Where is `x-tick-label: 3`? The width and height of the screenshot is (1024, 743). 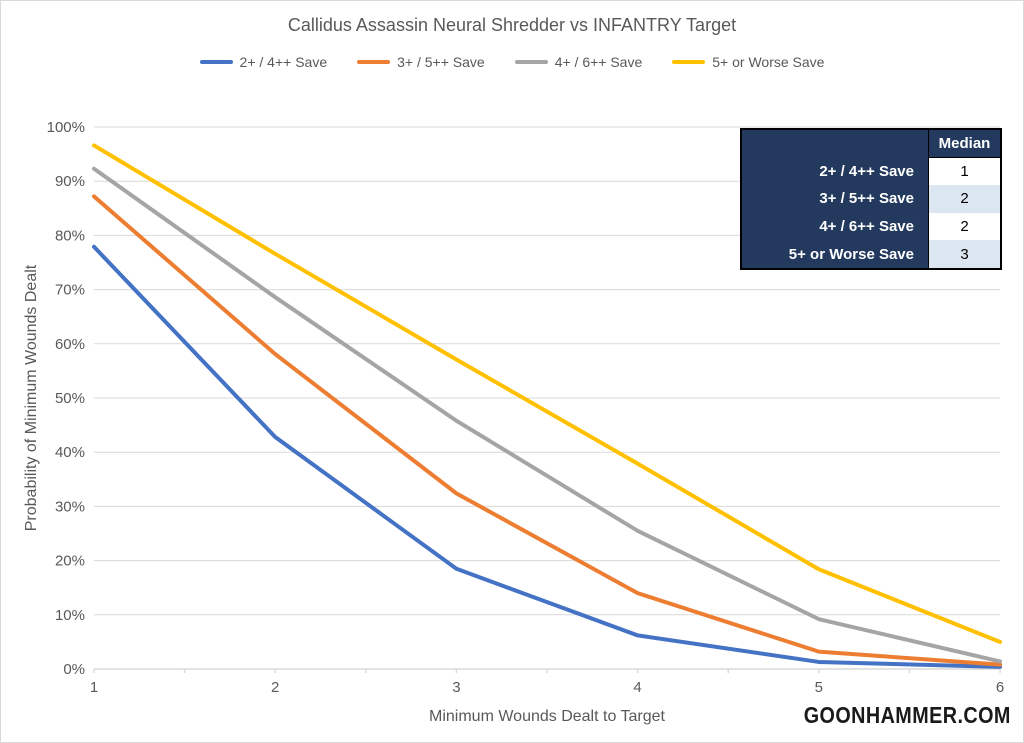 x-tick-label: 3 is located at coordinates (456, 687).